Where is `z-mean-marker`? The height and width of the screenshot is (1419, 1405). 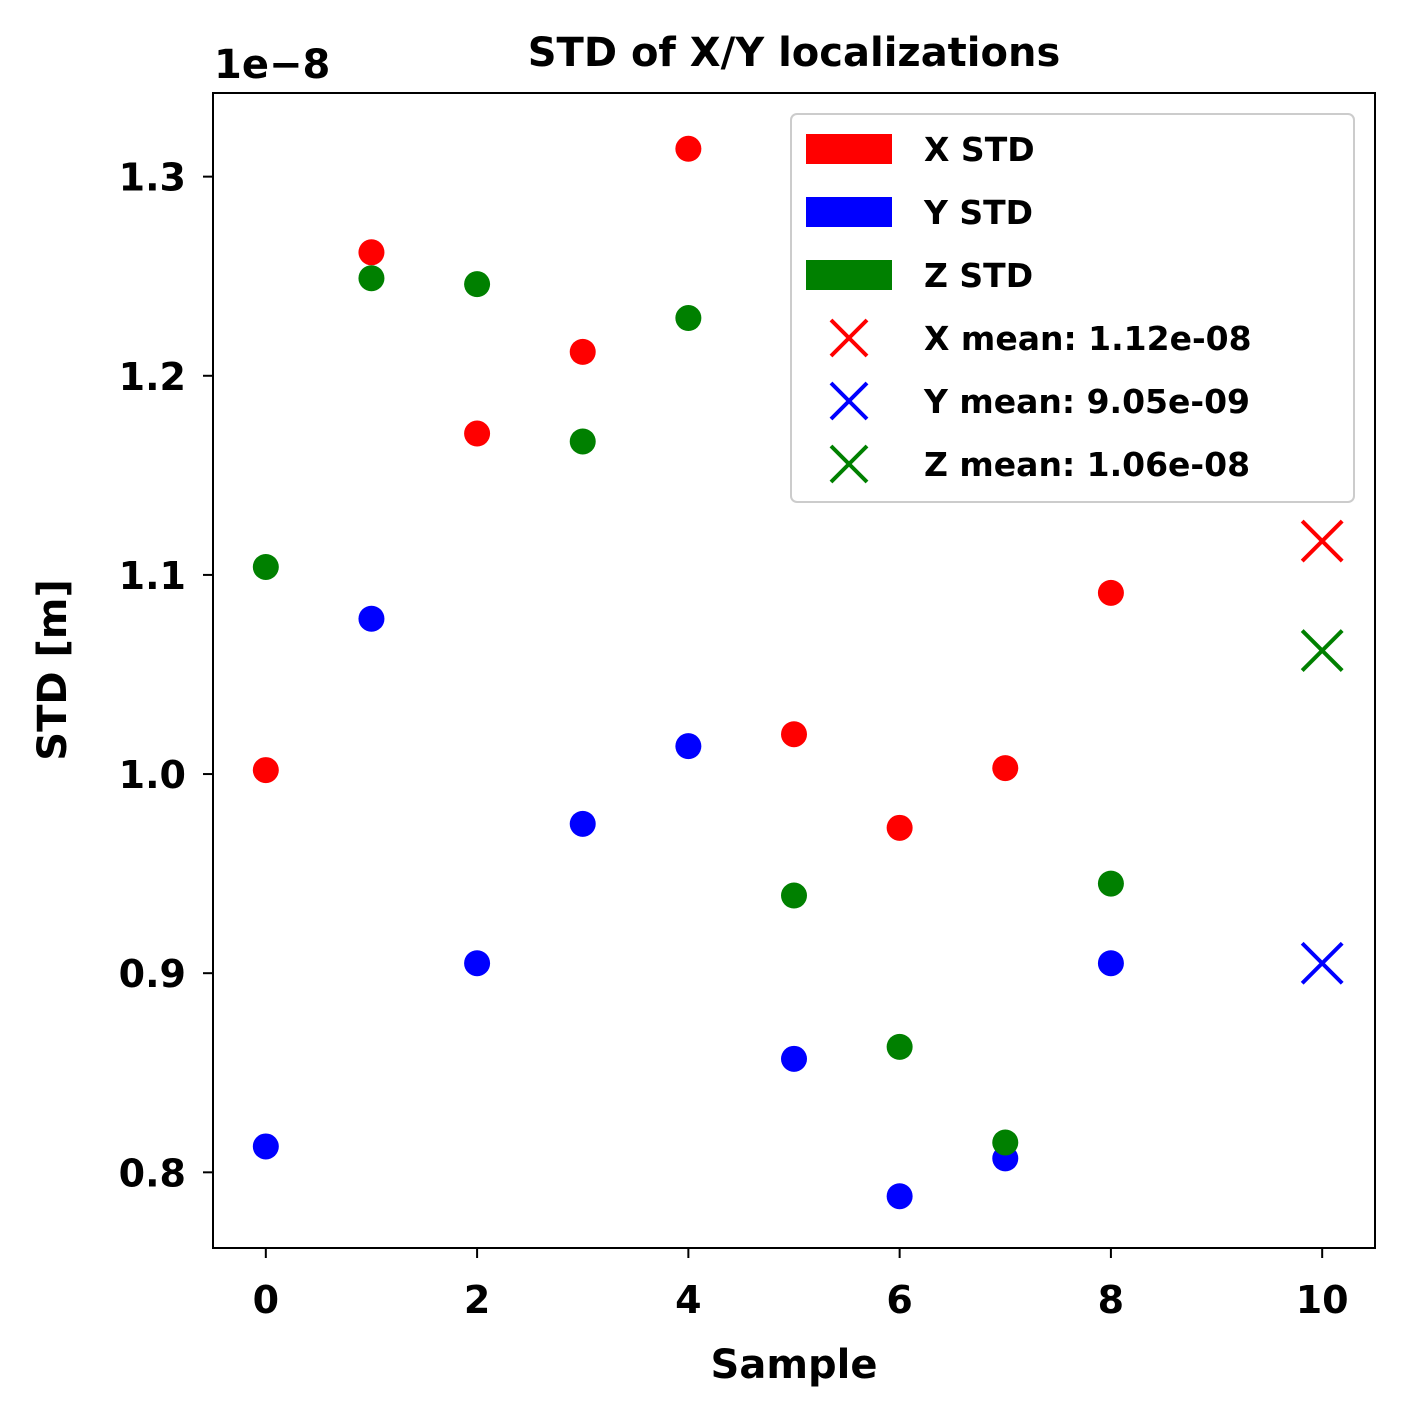 z-mean-marker is located at coordinates (1322, 651).